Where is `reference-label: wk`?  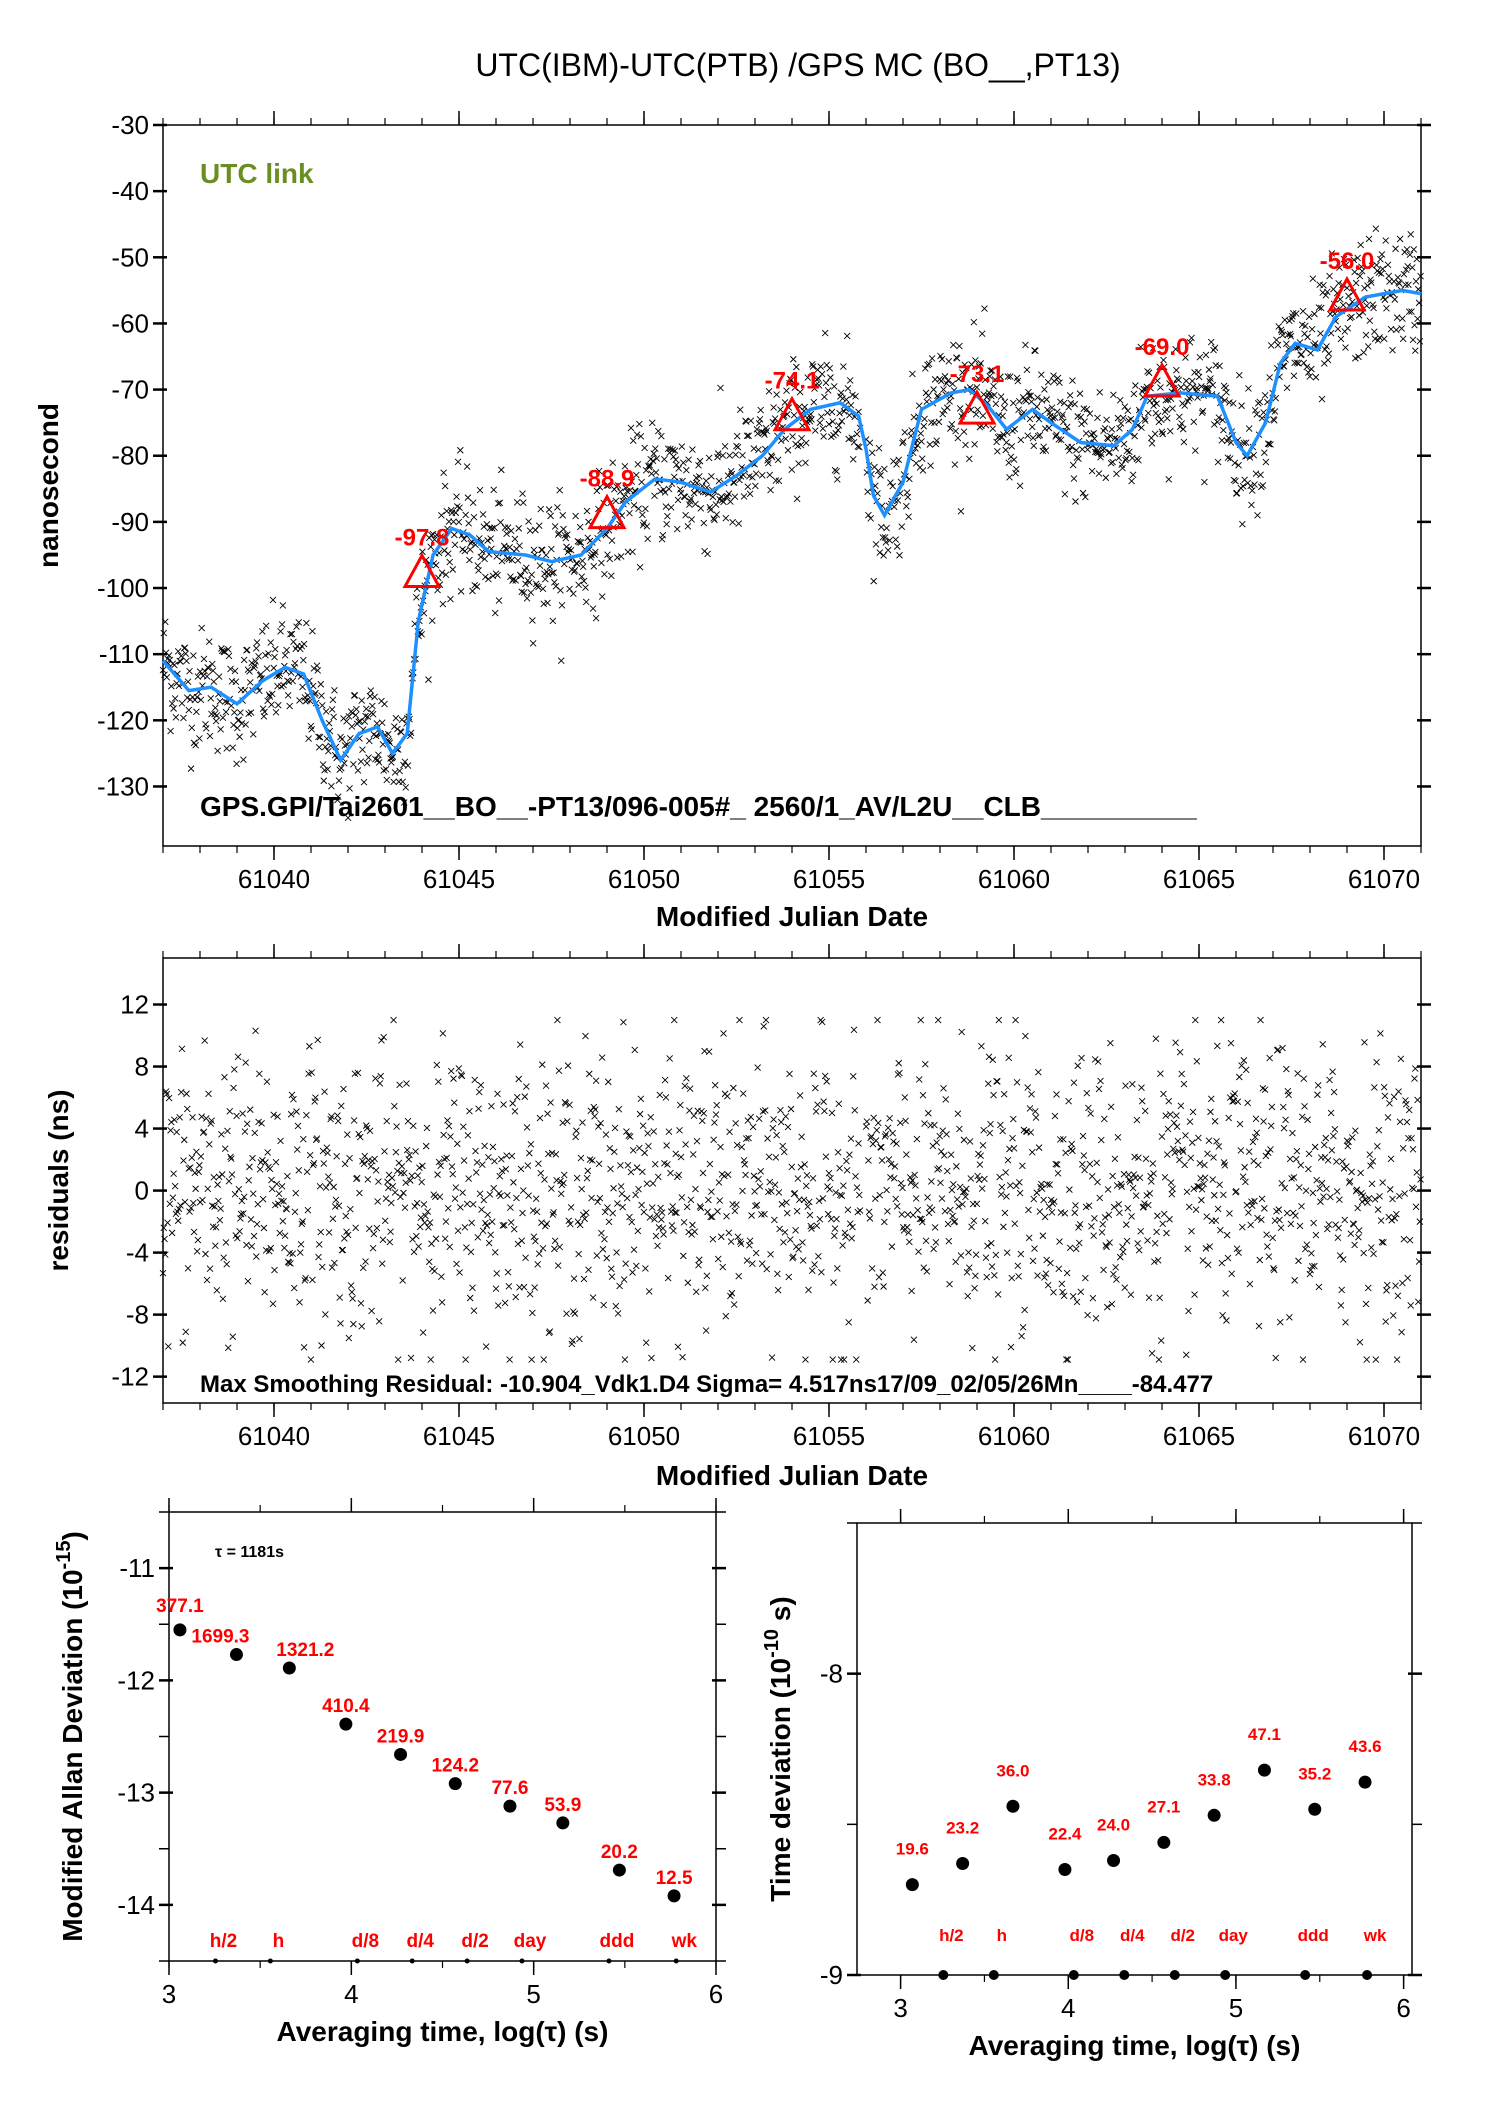
reference-label: wk is located at coordinates (1375, 1935).